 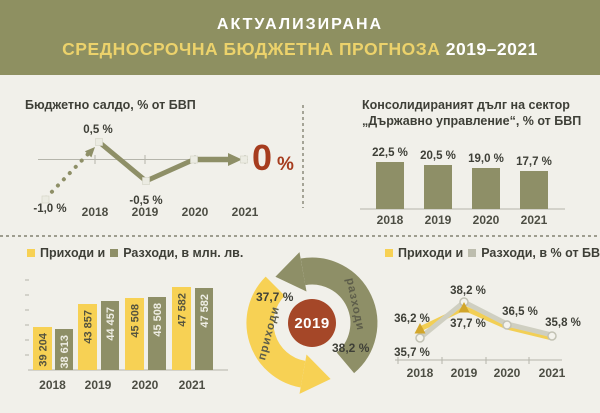 What do you see at coordinates (183, 253) in the screenshot?
I see `legend-part2: Разходи, в млн. лв.` at bounding box center [183, 253].